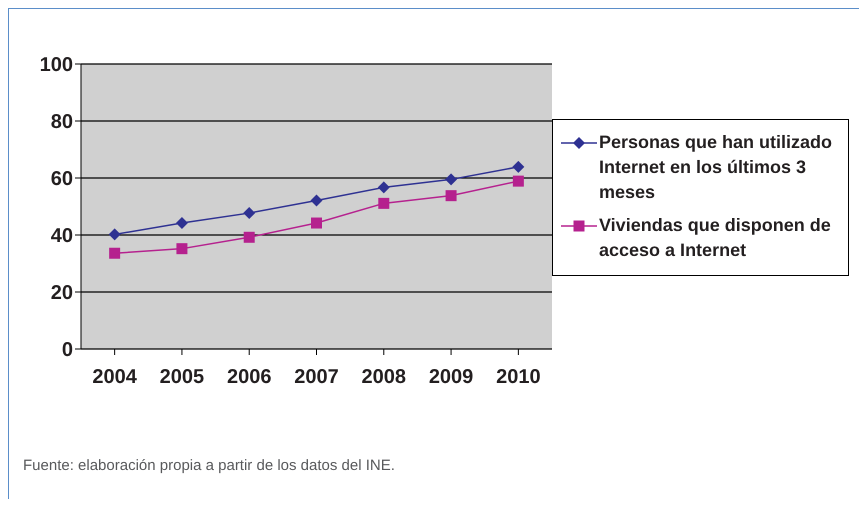  I want to click on y-tick-label: 80, so click(61, 122).